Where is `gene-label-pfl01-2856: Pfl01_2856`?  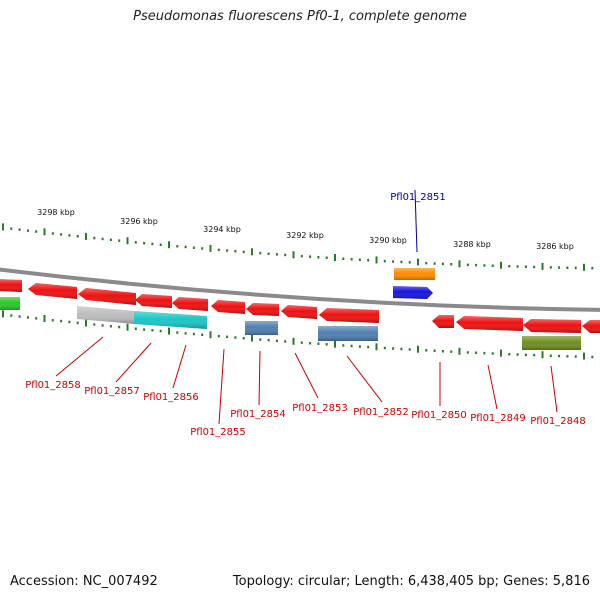
gene-label-pfl01-2856: Pfl01_2856 is located at coordinates (171, 397).